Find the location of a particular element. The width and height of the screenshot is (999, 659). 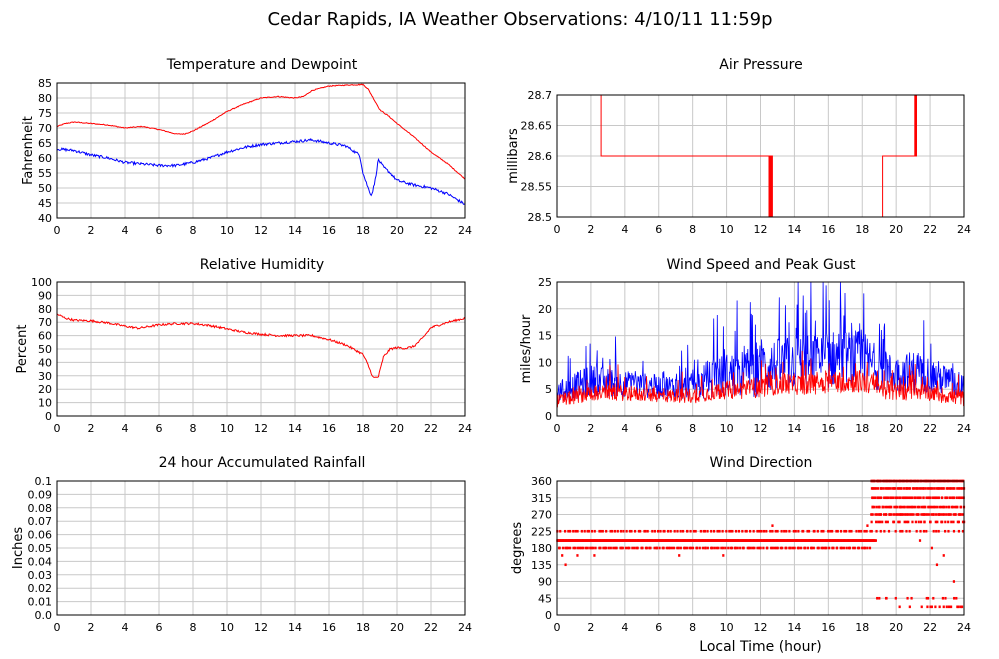

y-tick-label: 0 is located at coordinates (48, 416).